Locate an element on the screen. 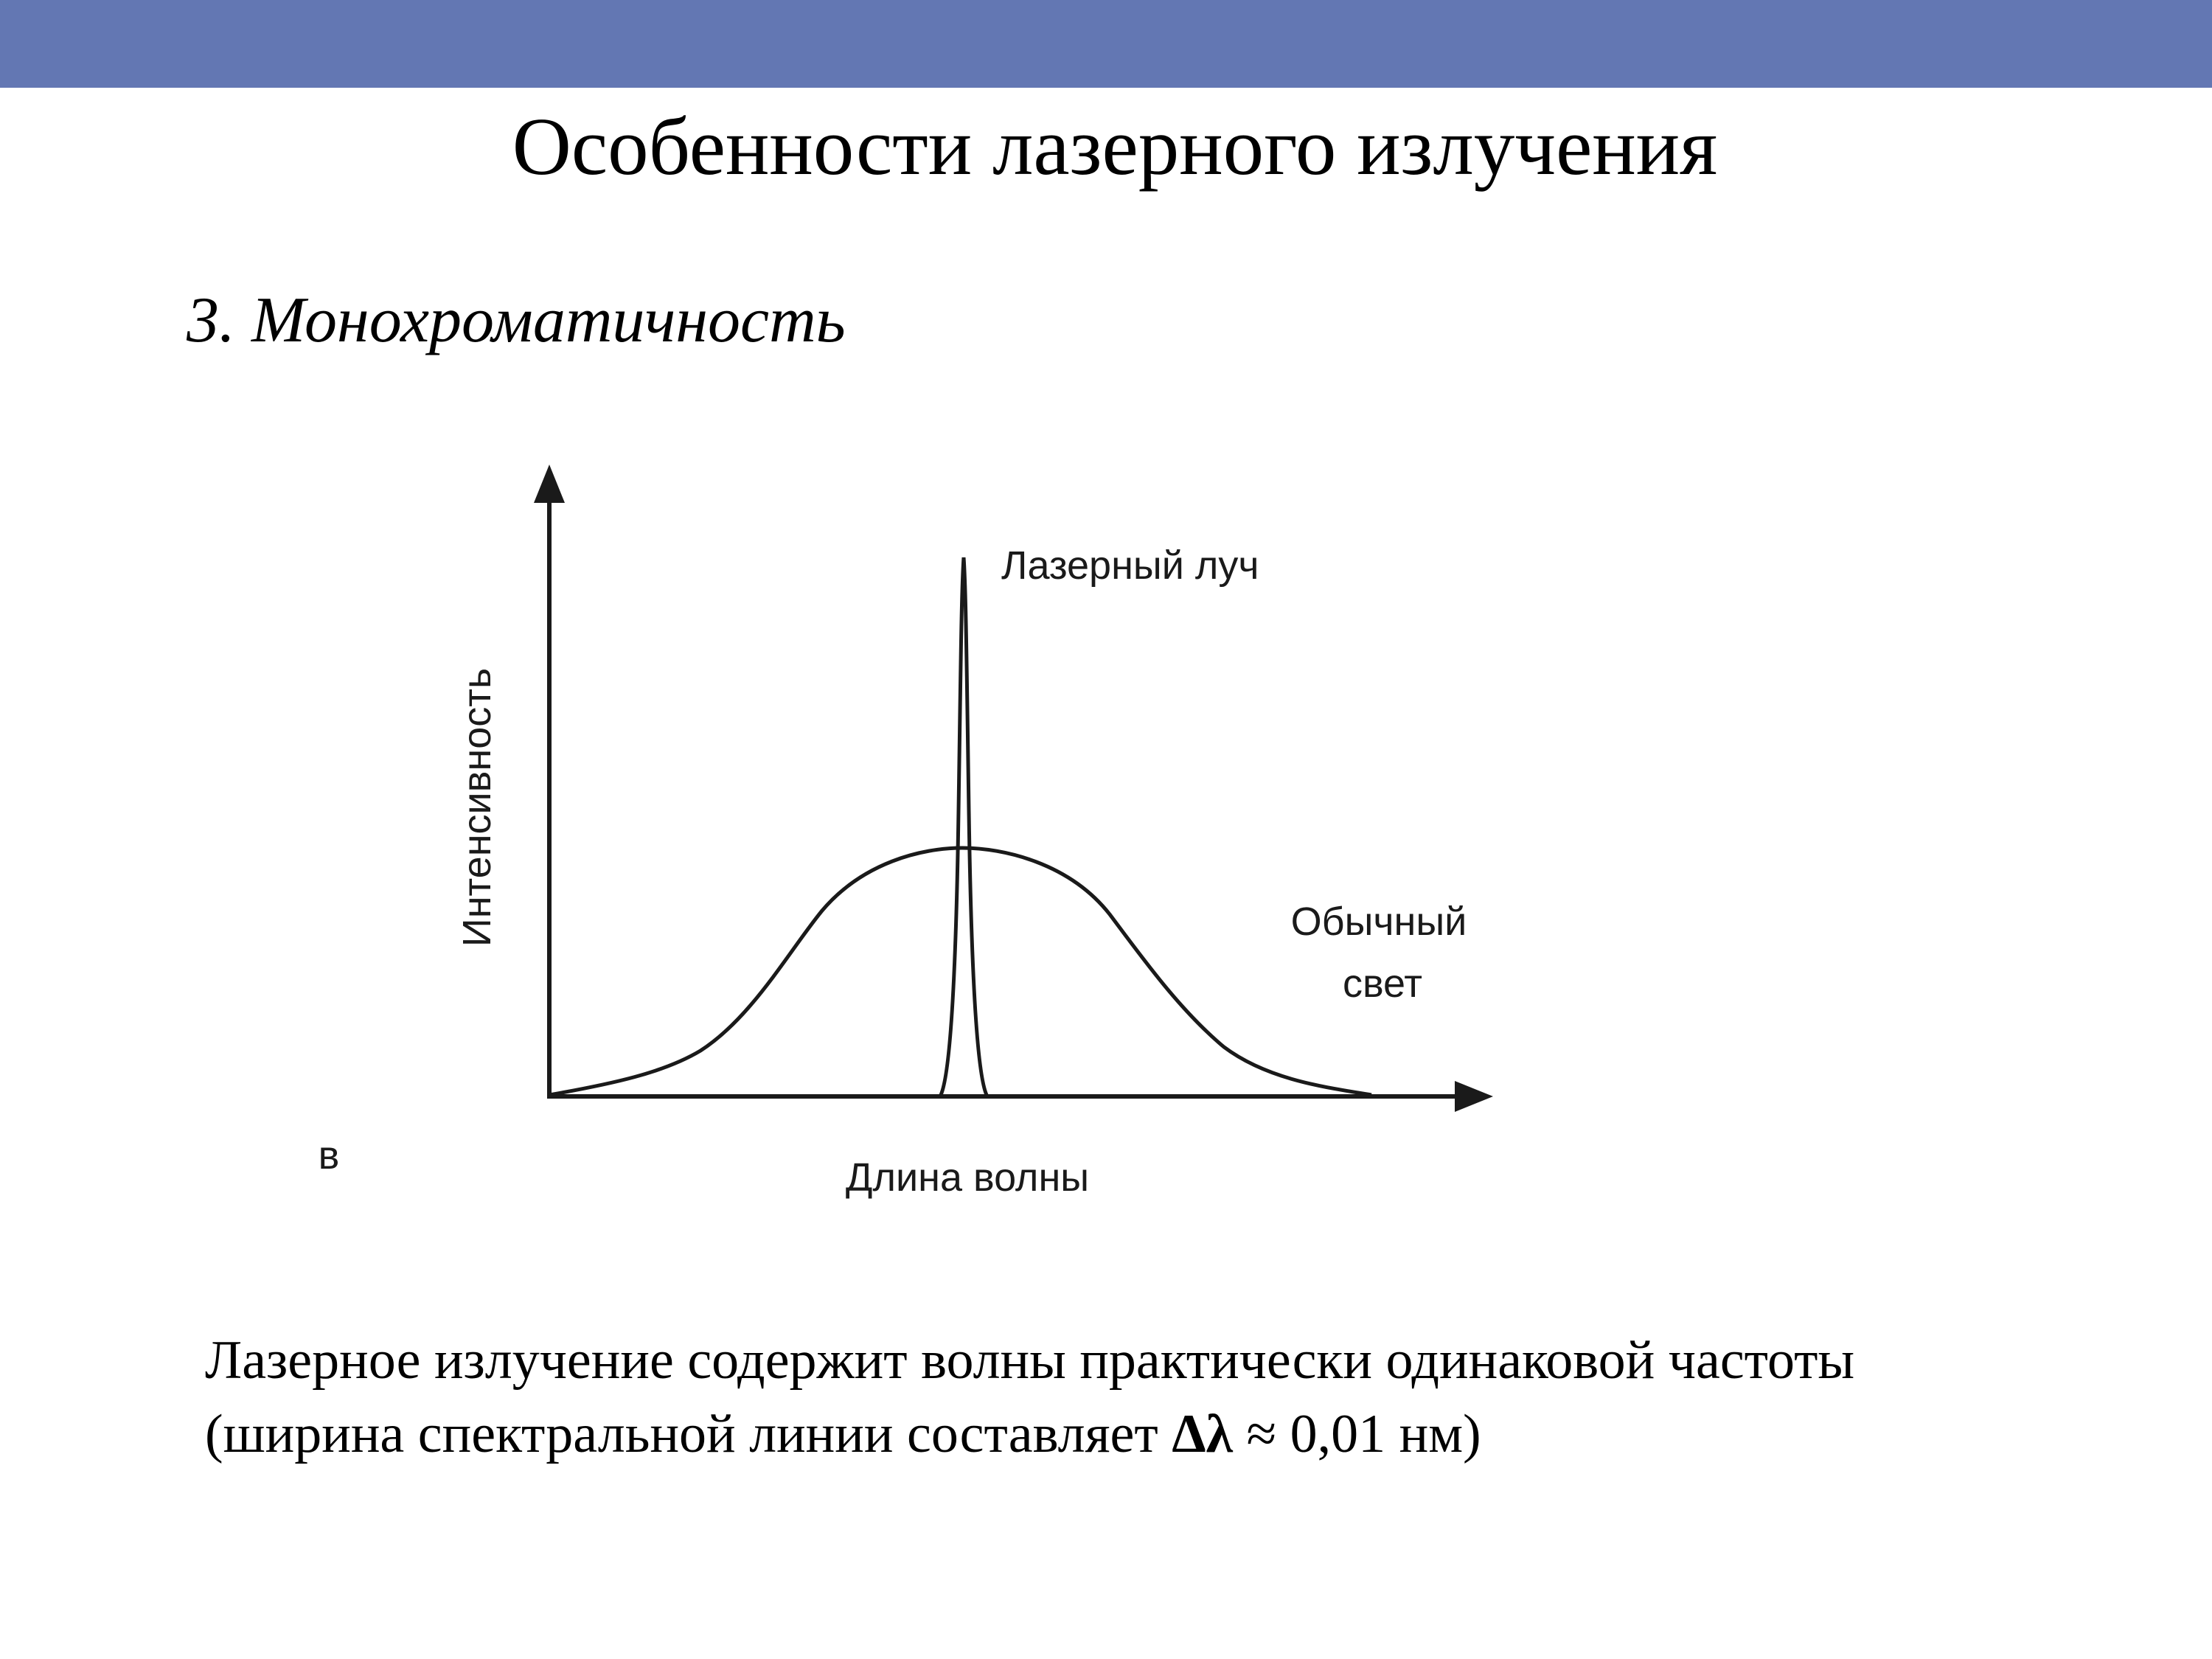  ordinary-light-label-line1: Обычный is located at coordinates (1379, 922).